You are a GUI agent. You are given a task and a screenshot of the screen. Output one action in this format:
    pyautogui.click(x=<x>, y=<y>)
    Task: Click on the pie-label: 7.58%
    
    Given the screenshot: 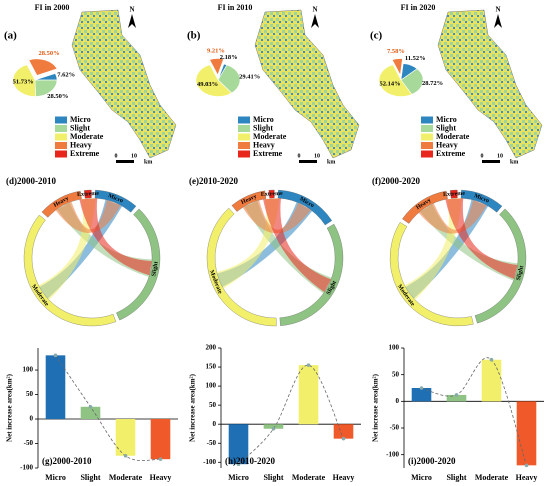 What is the action you would take?
    pyautogui.click(x=396, y=51)
    